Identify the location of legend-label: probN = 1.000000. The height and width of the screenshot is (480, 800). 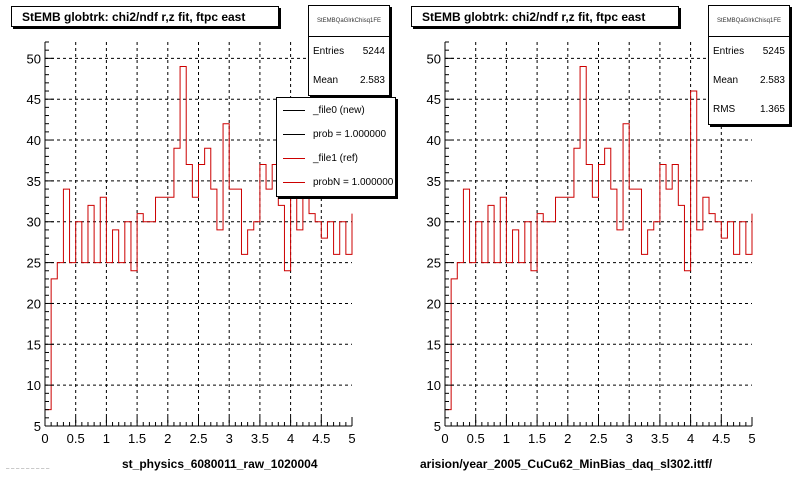
(353, 182).